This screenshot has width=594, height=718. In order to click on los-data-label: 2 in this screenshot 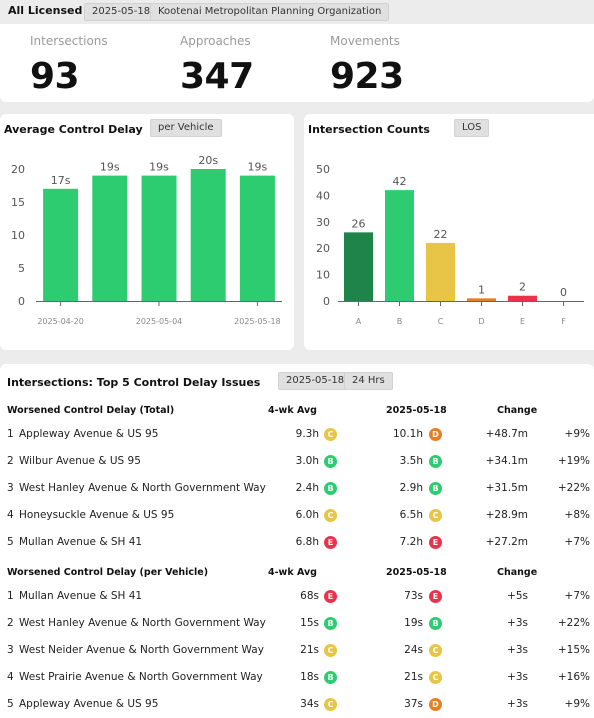, I will do `click(522, 287)`.